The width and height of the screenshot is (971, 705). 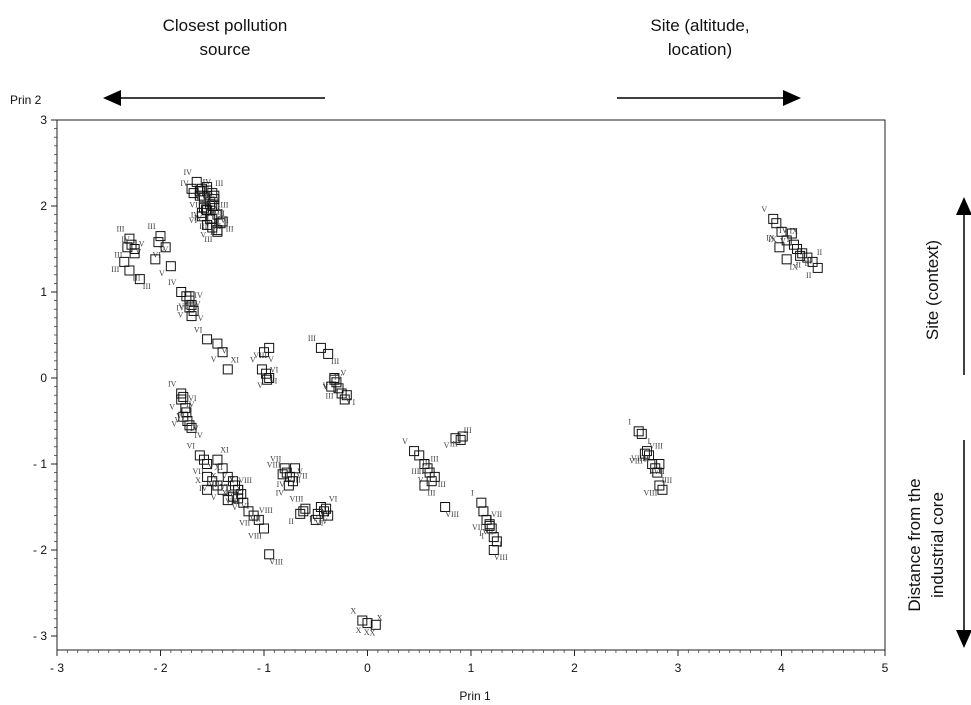 I want to click on annotation-pollution-line2: source, so click(x=224, y=49).